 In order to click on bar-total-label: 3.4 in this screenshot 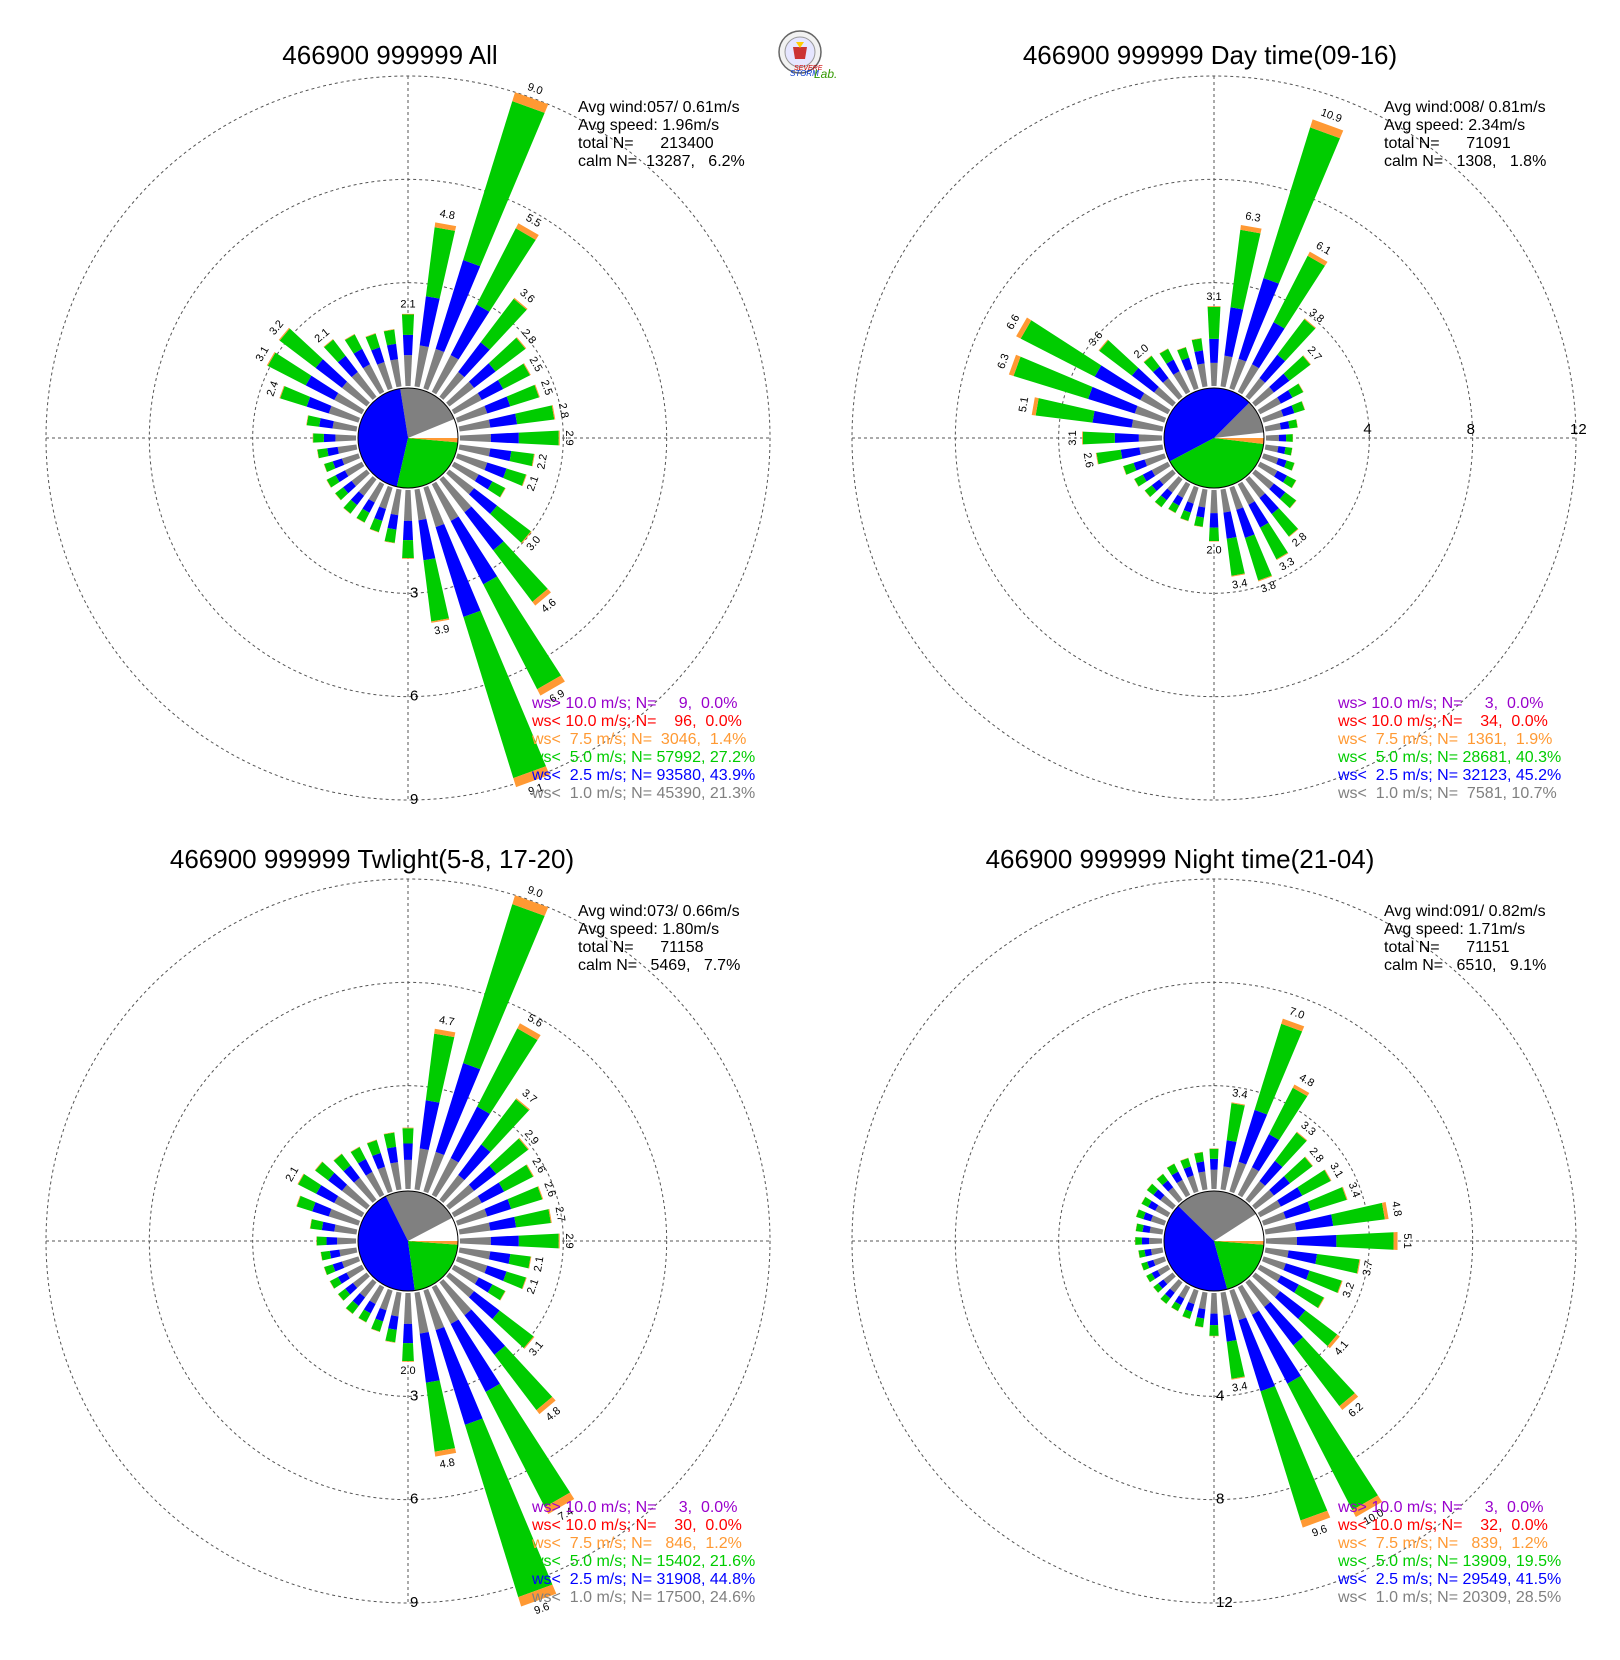, I will do `click(1239, 1387)`.